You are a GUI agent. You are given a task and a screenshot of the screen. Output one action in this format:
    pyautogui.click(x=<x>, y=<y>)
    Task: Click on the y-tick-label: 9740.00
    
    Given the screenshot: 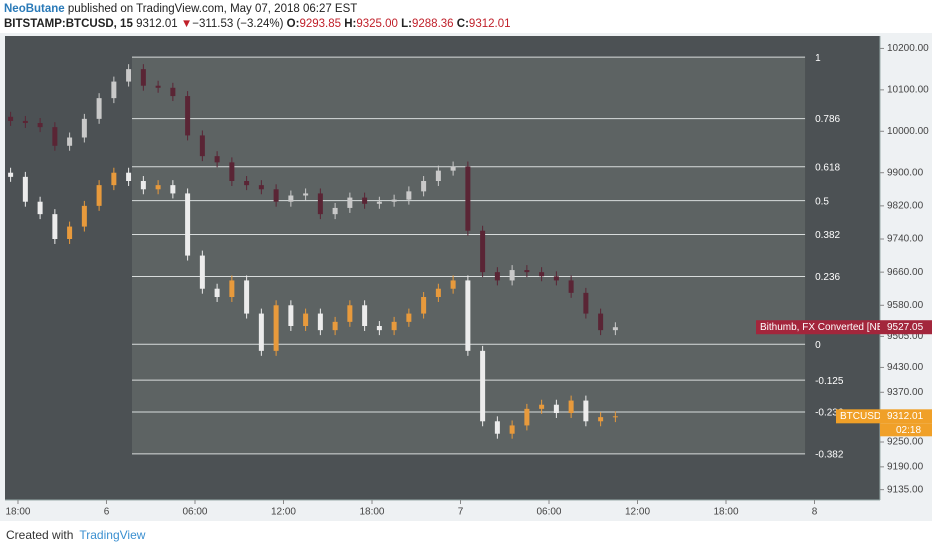 What is the action you would take?
    pyautogui.click(x=905, y=239)
    